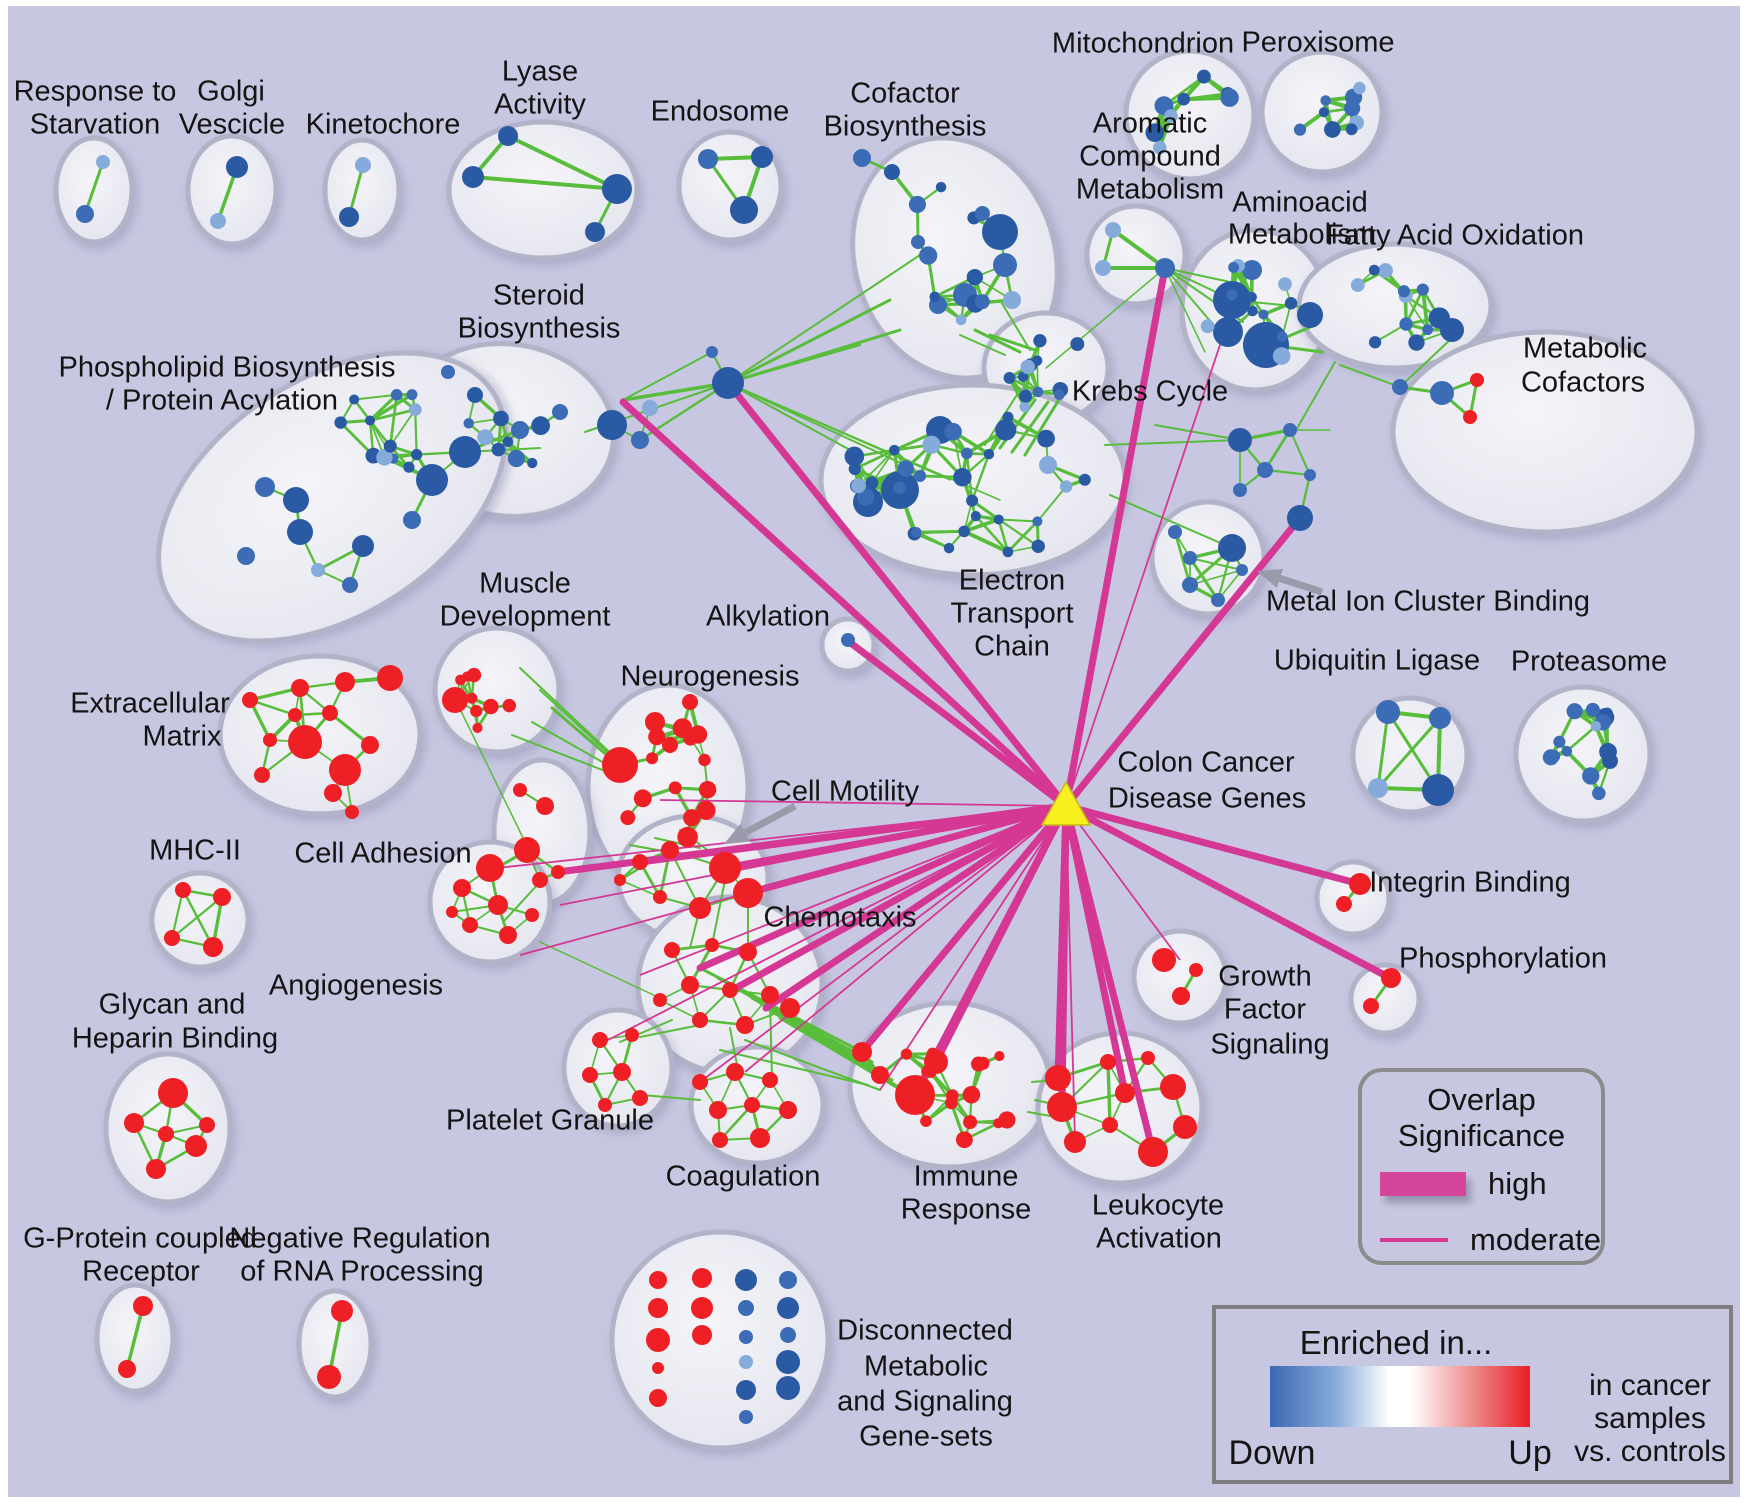 The height and width of the screenshot is (1507, 1750). What do you see at coordinates (1270, 578) in the screenshot?
I see `metal-ion-arrow-head` at bounding box center [1270, 578].